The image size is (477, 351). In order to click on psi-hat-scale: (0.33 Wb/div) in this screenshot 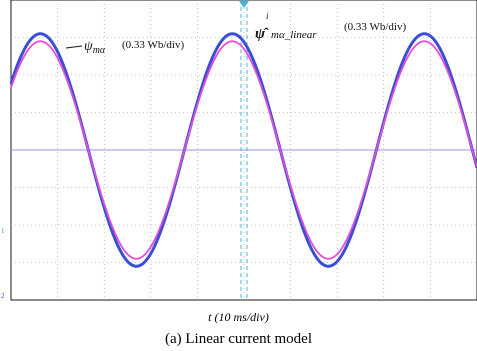, I will do `click(375, 27)`.